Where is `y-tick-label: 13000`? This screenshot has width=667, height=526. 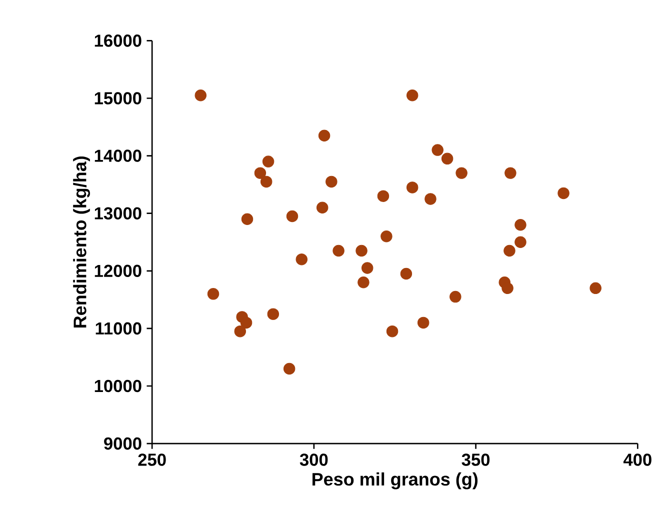 y-tick-label: 13000 is located at coordinates (118, 213).